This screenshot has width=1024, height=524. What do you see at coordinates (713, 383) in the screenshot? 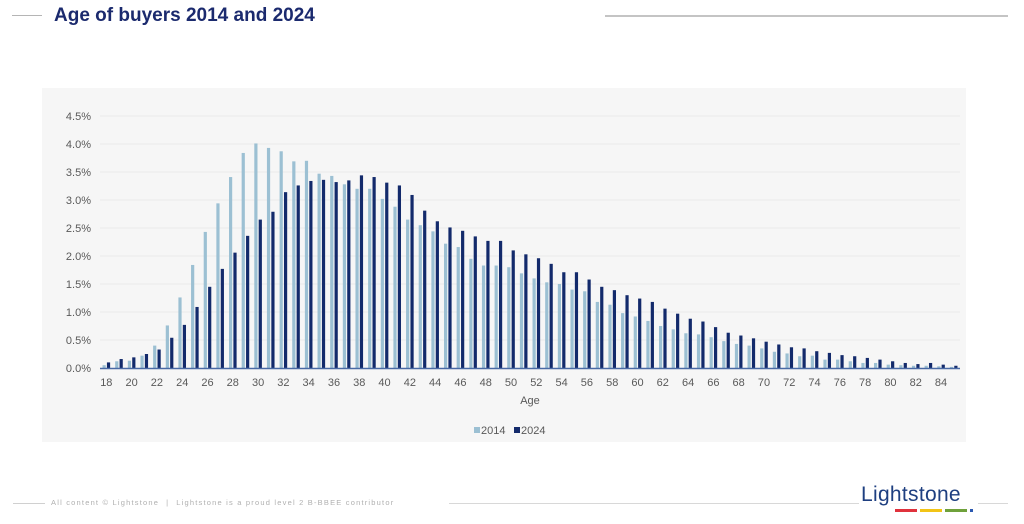
I see `x-tick-label: 66` at bounding box center [713, 383].